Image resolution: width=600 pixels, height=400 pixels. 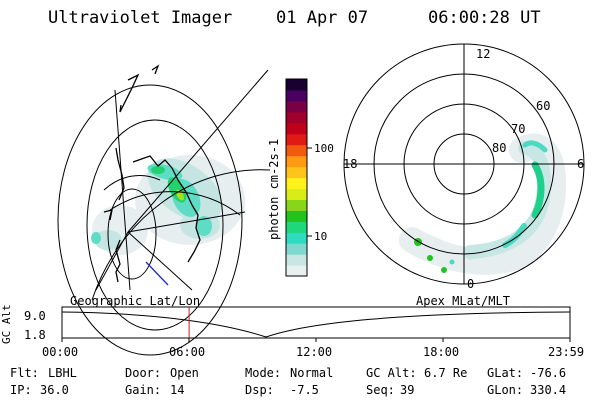 I want to click on x-tick-label-0600: 06:00, so click(x=187, y=352).